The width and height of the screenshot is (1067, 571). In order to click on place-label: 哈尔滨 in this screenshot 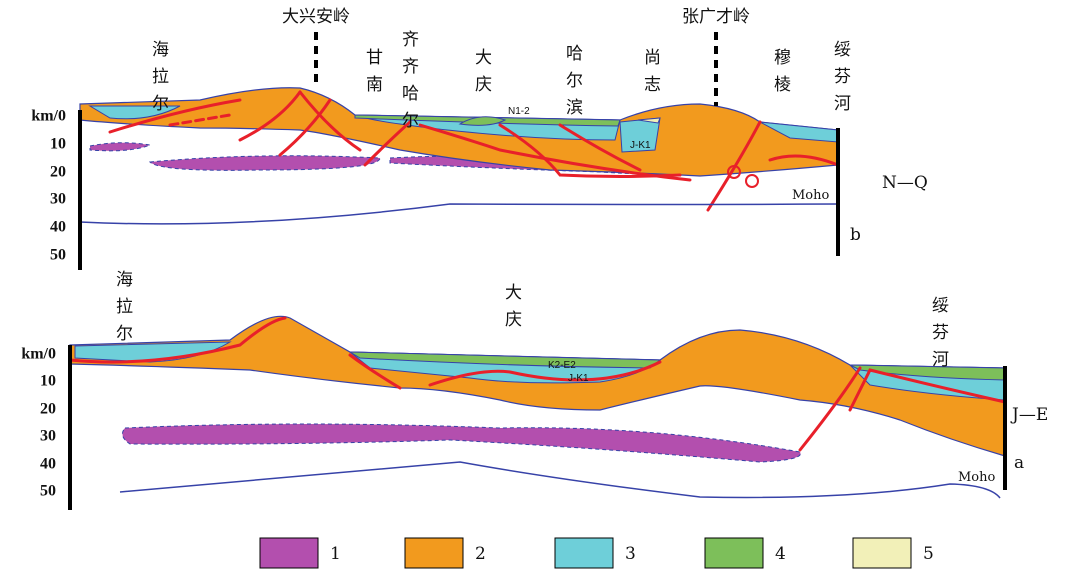, I will do `click(572, 84)`.